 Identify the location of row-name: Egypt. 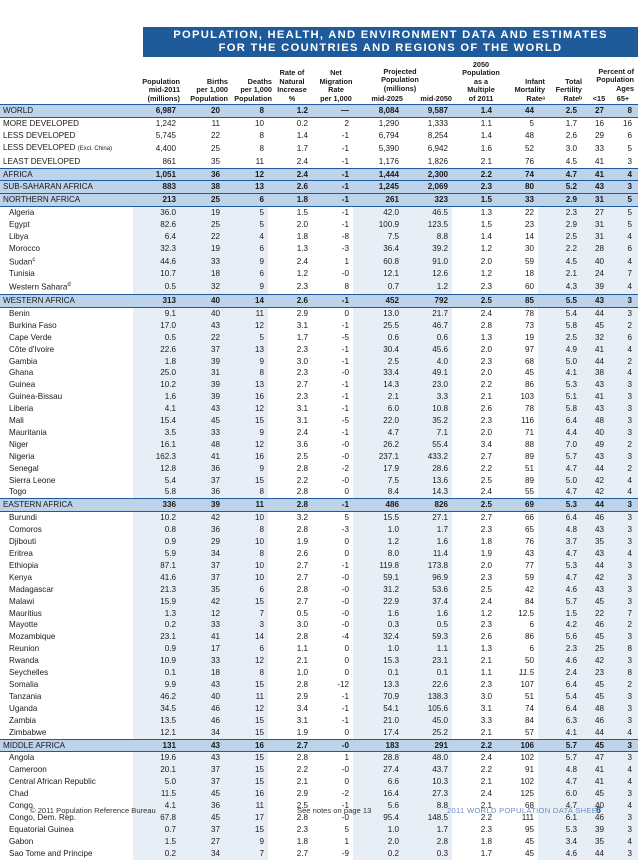
(66, 225).